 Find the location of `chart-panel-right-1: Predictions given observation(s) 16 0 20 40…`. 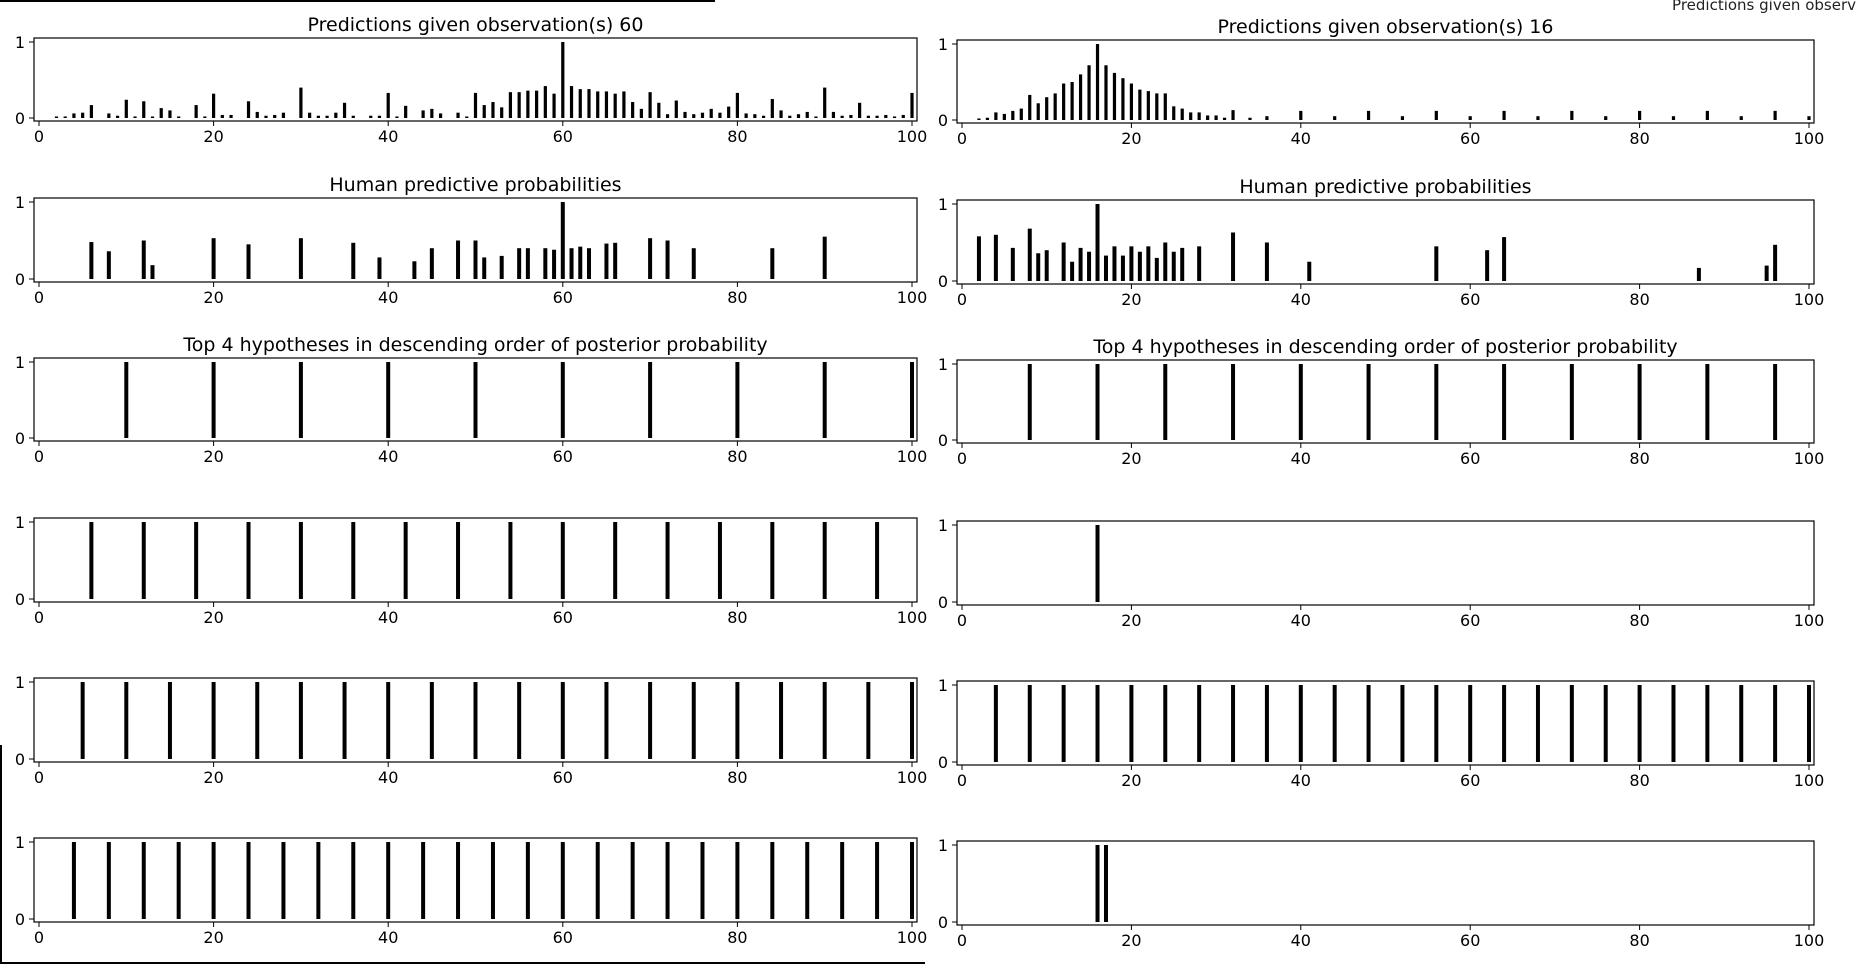

chart-panel-right-1: Predictions given observation(s) 16 0 20 40… is located at coordinates (1381, 82).